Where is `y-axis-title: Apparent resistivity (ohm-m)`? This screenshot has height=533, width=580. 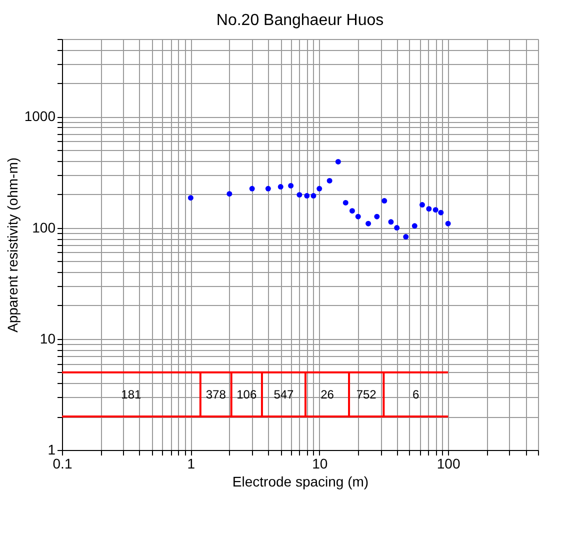 y-axis-title: Apparent resistivity (ohm-m) is located at coordinates (12, 245).